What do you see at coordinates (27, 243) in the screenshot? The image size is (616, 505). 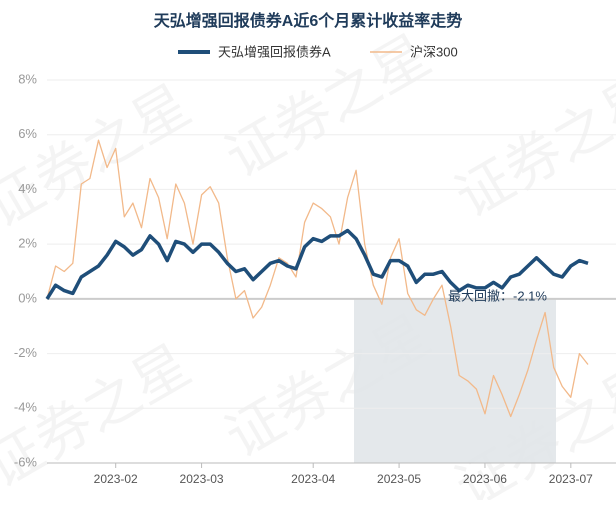 I see `y-tick-label: 2%` at bounding box center [27, 243].